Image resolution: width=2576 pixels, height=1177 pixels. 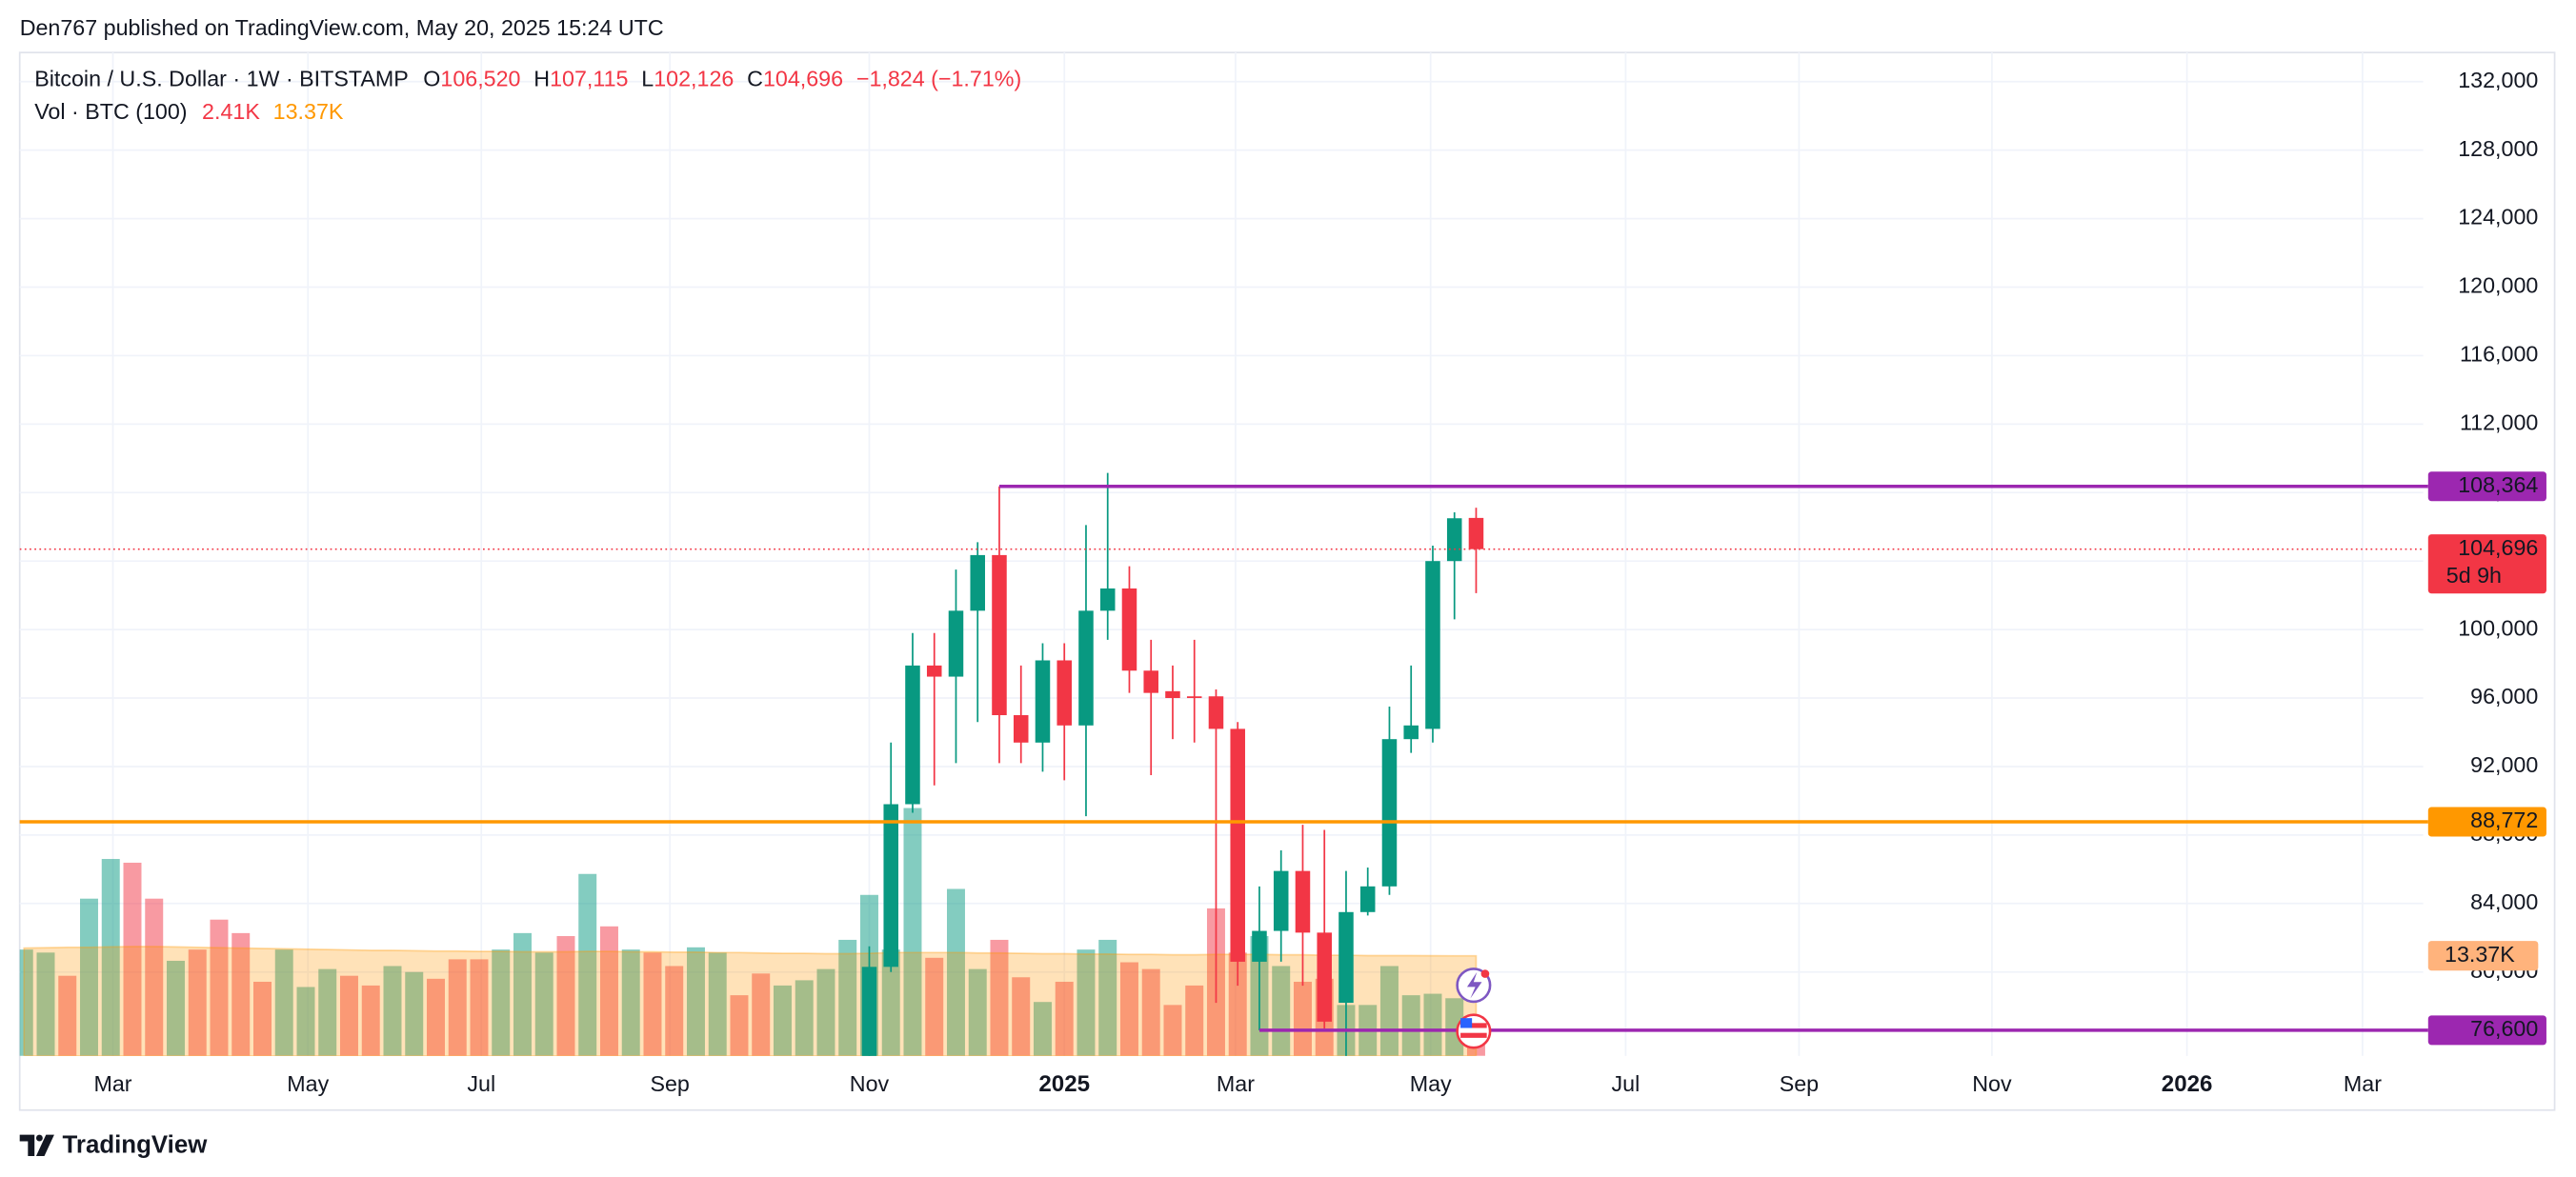 I want to click on x-tick-label: Nov, so click(x=1992, y=1083).